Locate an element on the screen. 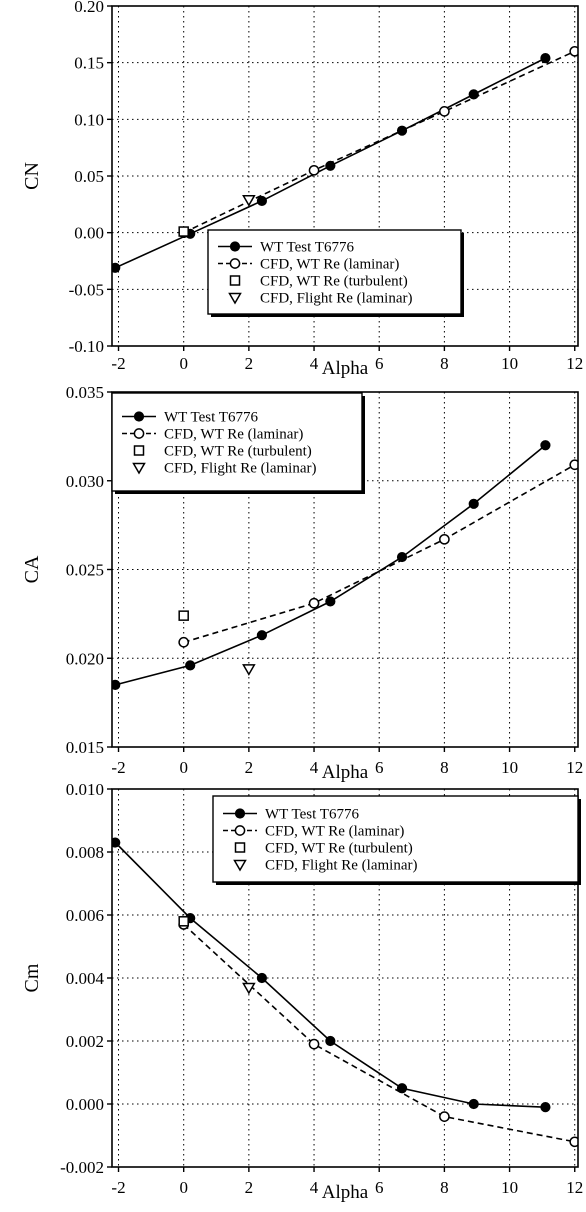 Image resolution: width=586 pixels, height=1212 pixels. y-tick-label: 0.15 is located at coordinates (89, 63).